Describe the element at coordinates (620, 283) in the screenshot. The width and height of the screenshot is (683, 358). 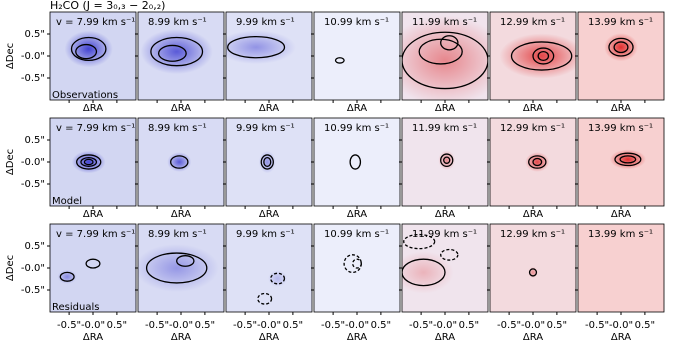
I see `panel: -0.5" -0.0" 0.5" 13.99 km s⁻¹ ΔRA` at that location.